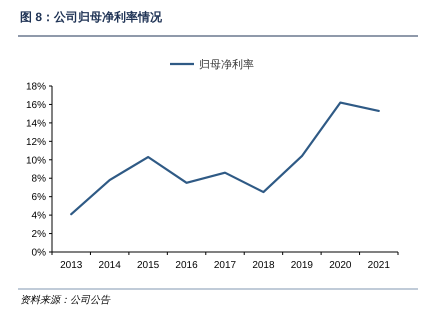 This screenshot has height=320, width=424. What do you see at coordinates (226, 64) in the screenshot?
I see `legend-label: 归母净利率` at bounding box center [226, 64].